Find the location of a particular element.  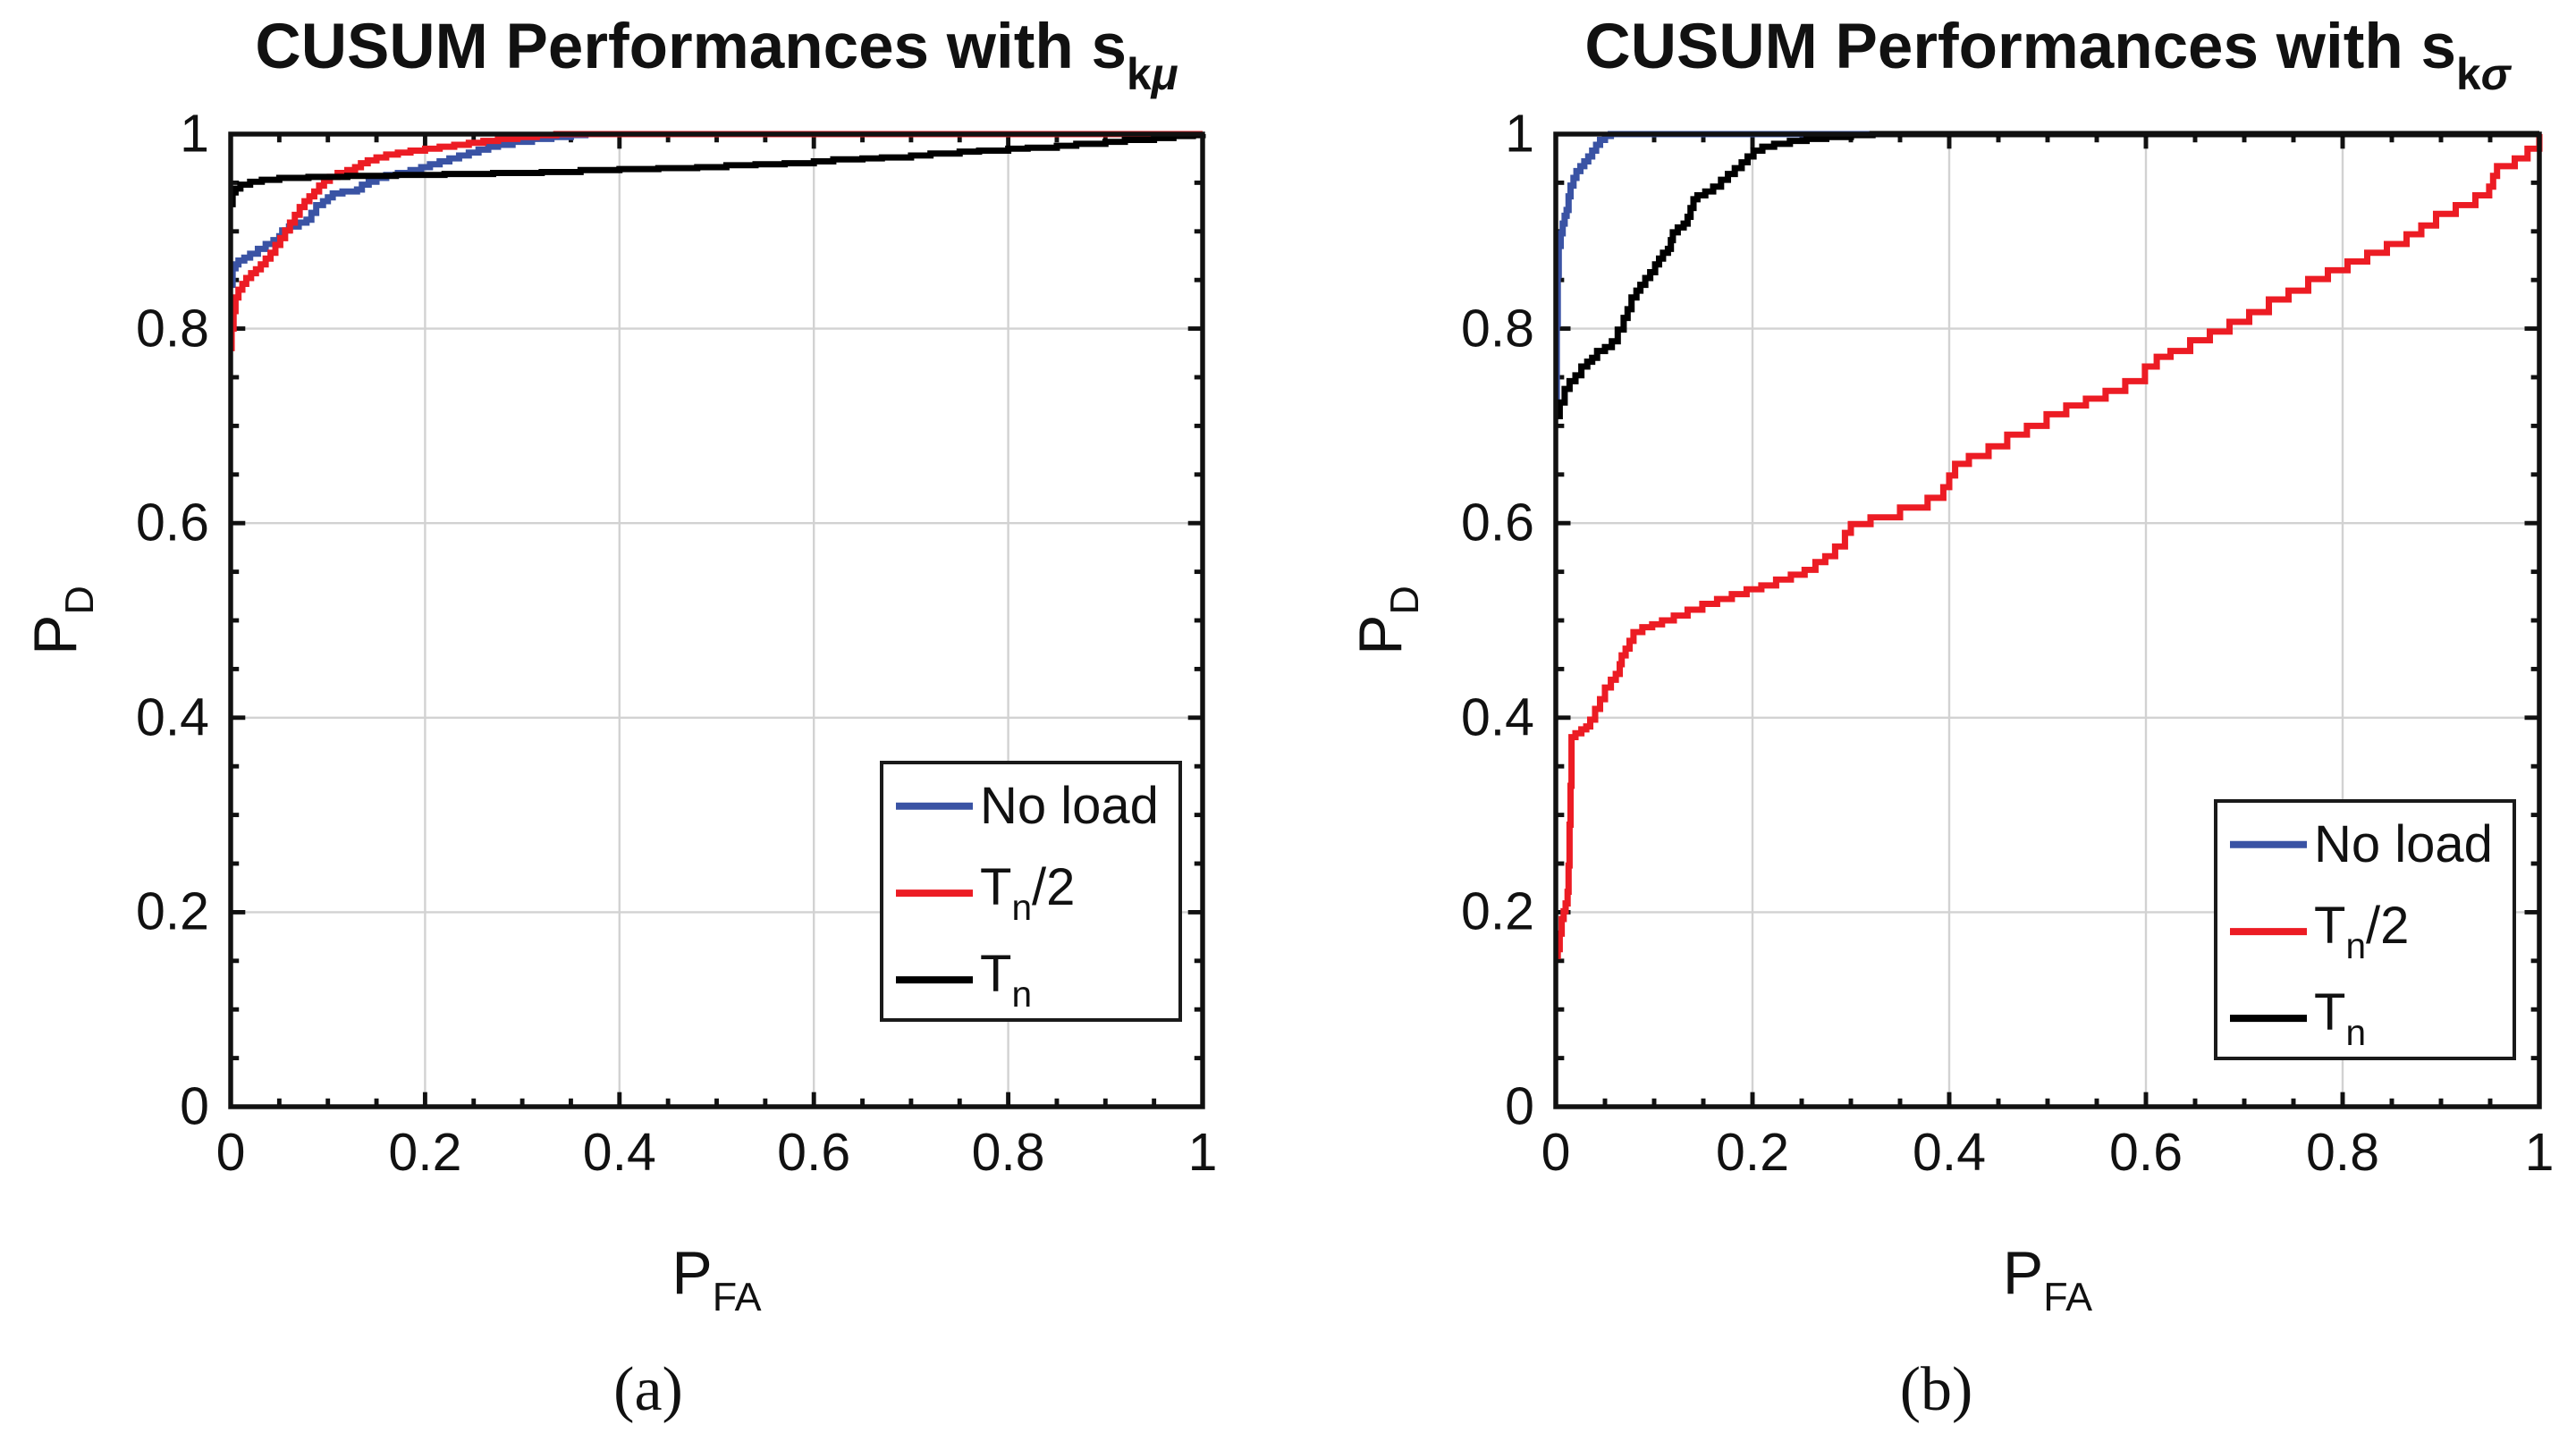

subfigure-caption-a: (a) is located at coordinates (648, 1389).